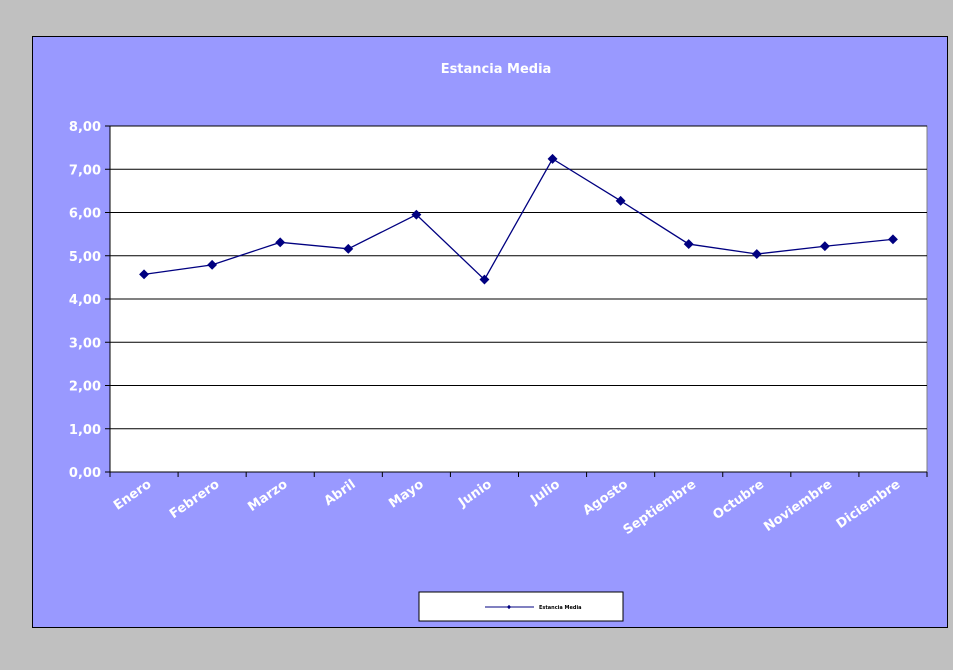 The image size is (953, 670). Describe the element at coordinates (85, 343) in the screenshot. I see `y-tick-label: 3,00` at that location.